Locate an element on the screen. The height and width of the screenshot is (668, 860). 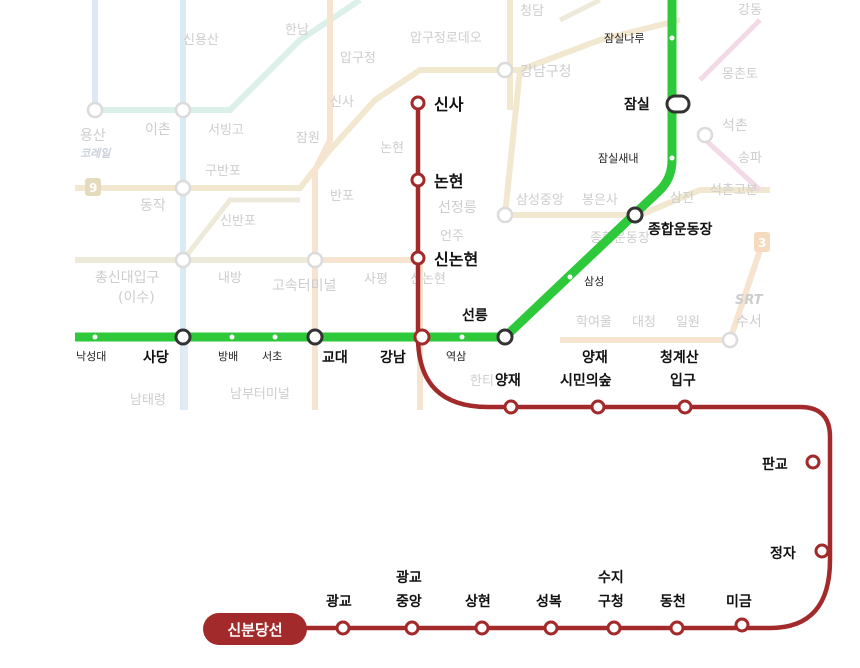
bg-label-srt: SRT is located at coordinates (749, 300).